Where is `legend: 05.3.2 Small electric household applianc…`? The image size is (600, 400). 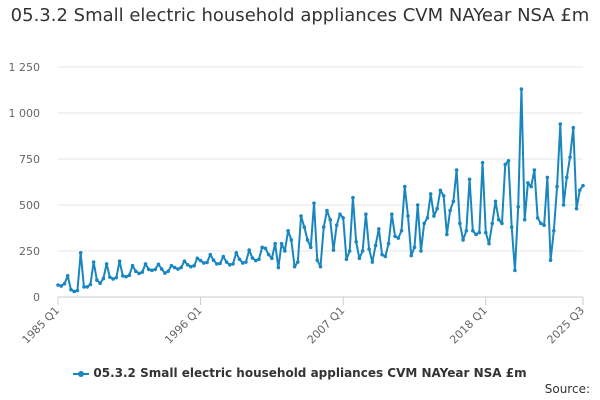
legend: 05.3.2 Small electric household applianc… is located at coordinates (300, 373).